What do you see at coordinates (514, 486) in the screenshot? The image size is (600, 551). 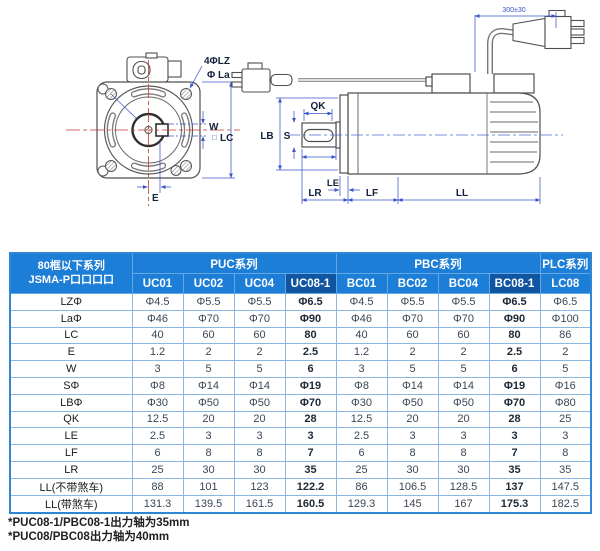 I see `spec-cell: 137` at bounding box center [514, 486].